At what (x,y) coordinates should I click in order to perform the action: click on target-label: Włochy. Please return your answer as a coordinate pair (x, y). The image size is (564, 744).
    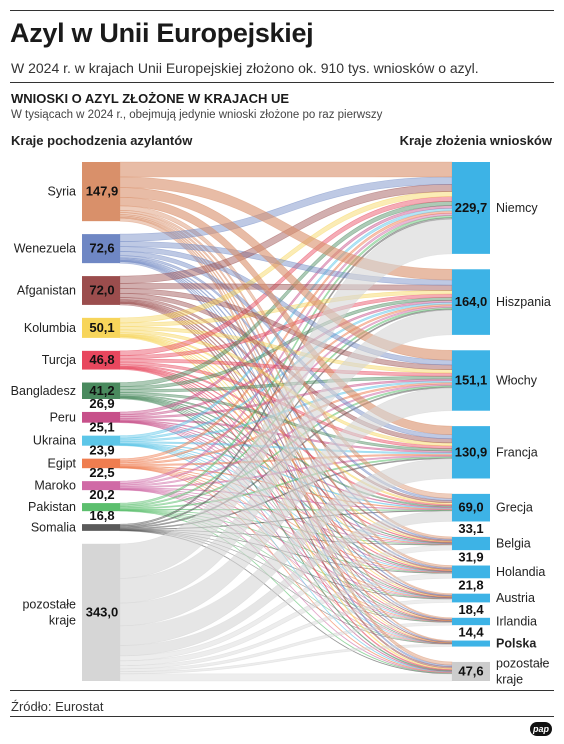
    Looking at the image, I should click on (517, 381).